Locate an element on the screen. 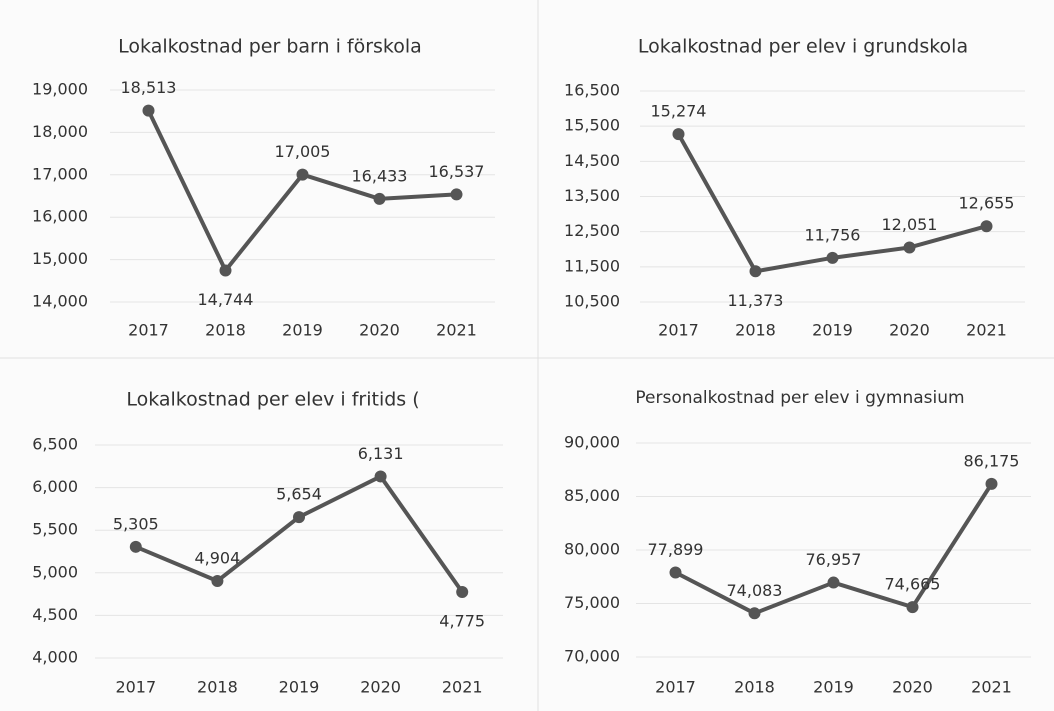 The width and height of the screenshot is (1054, 711). y-tick-label: 90,000 is located at coordinates (592, 442).